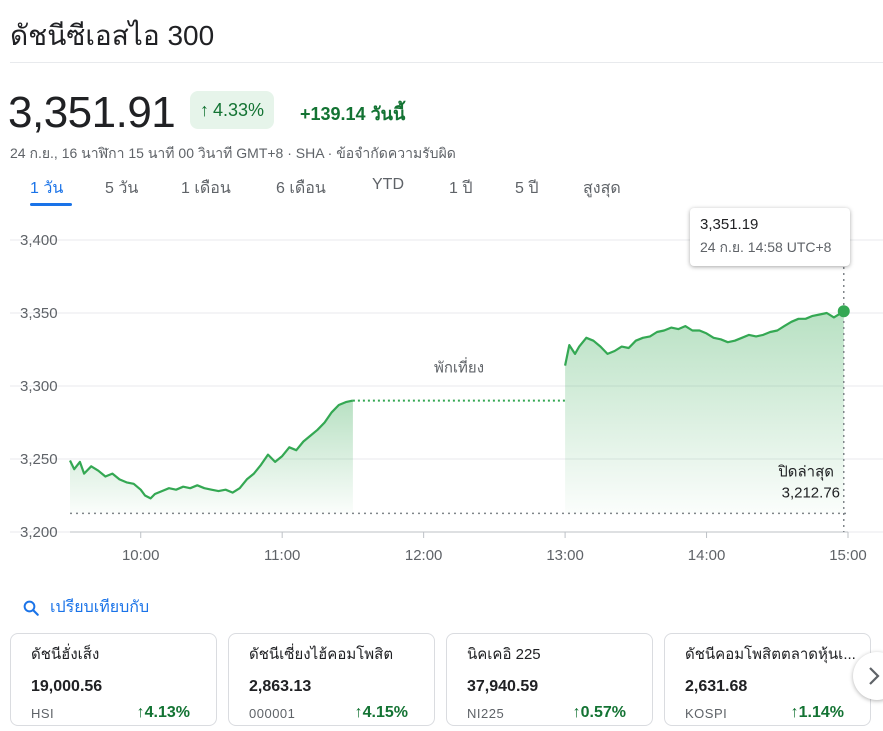 This screenshot has width=883, height=731. Describe the element at coordinates (770, 237) in the screenshot. I see `chart-tooltip: 3,351.19 24 ก.ย. 14:58 UTC+8` at that location.